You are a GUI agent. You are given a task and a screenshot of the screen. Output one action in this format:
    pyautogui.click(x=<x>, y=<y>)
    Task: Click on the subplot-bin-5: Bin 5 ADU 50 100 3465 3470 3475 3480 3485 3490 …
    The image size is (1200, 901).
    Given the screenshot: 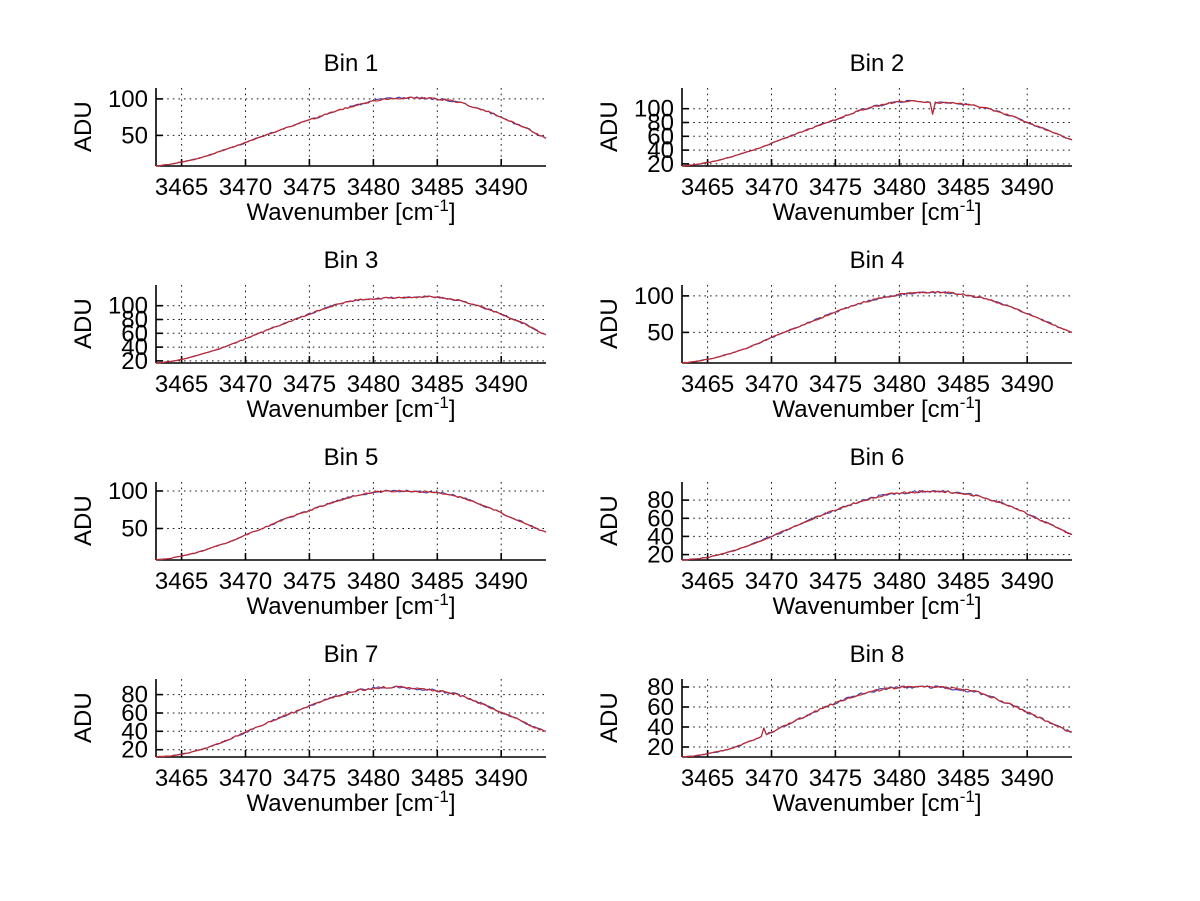 What is the action you would take?
    pyautogui.click(x=350, y=540)
    